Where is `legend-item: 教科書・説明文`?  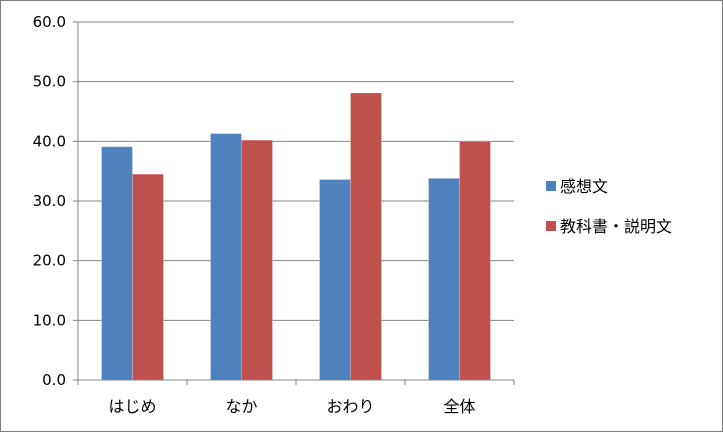
legend-item: 教科書・説明文 is located at coordinates (609, 226).